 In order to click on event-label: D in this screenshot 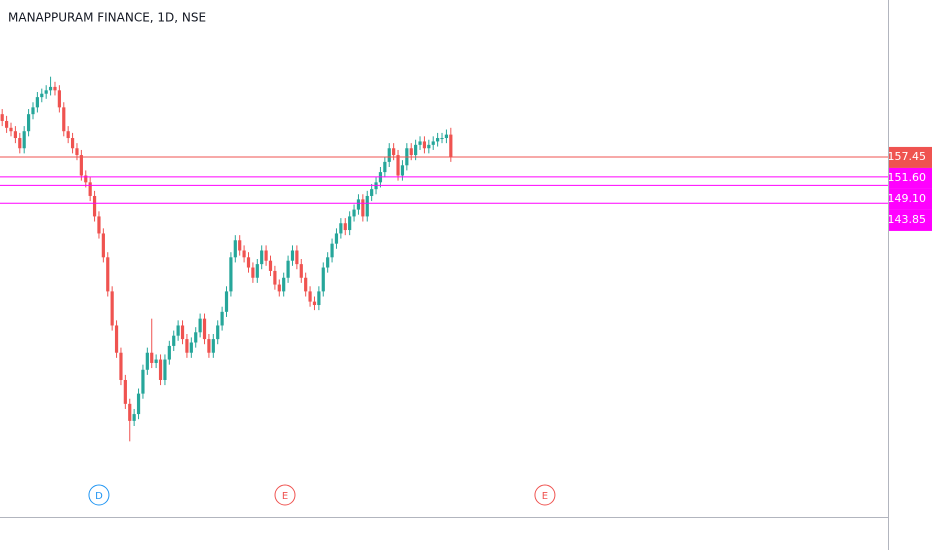, I will do `click(99, 496)`.